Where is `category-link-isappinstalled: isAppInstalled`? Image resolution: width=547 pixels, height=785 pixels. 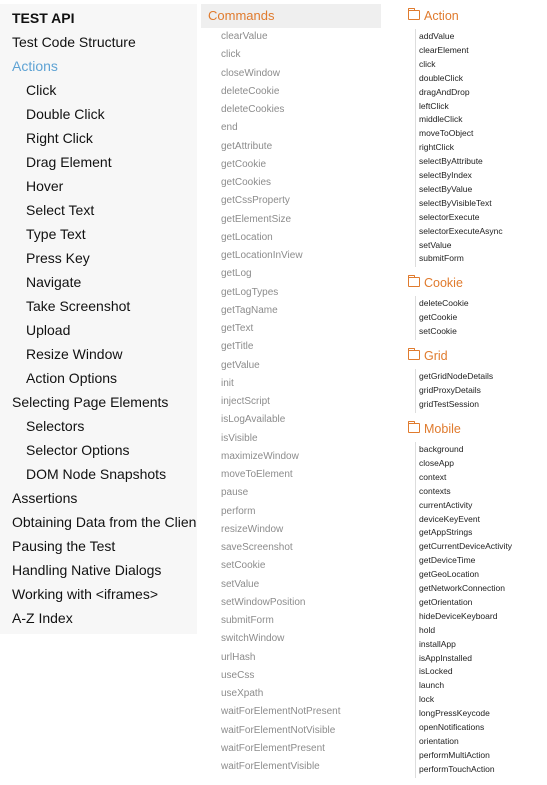 category-link-isappinstalled: isAppInstalled is located at coordinates (445, 657).